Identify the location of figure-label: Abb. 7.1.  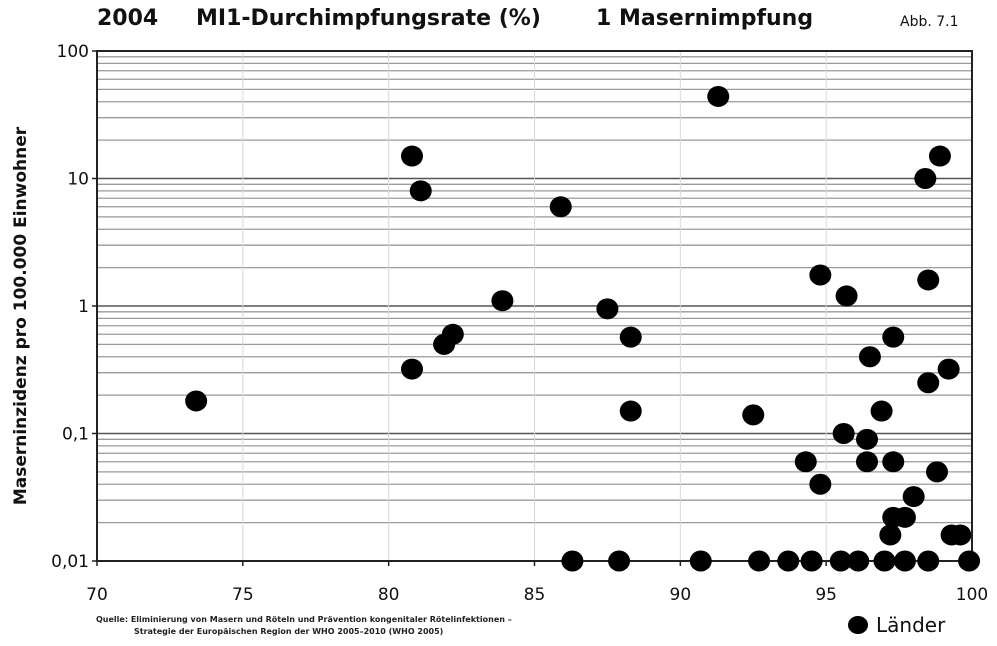
(929, 22).